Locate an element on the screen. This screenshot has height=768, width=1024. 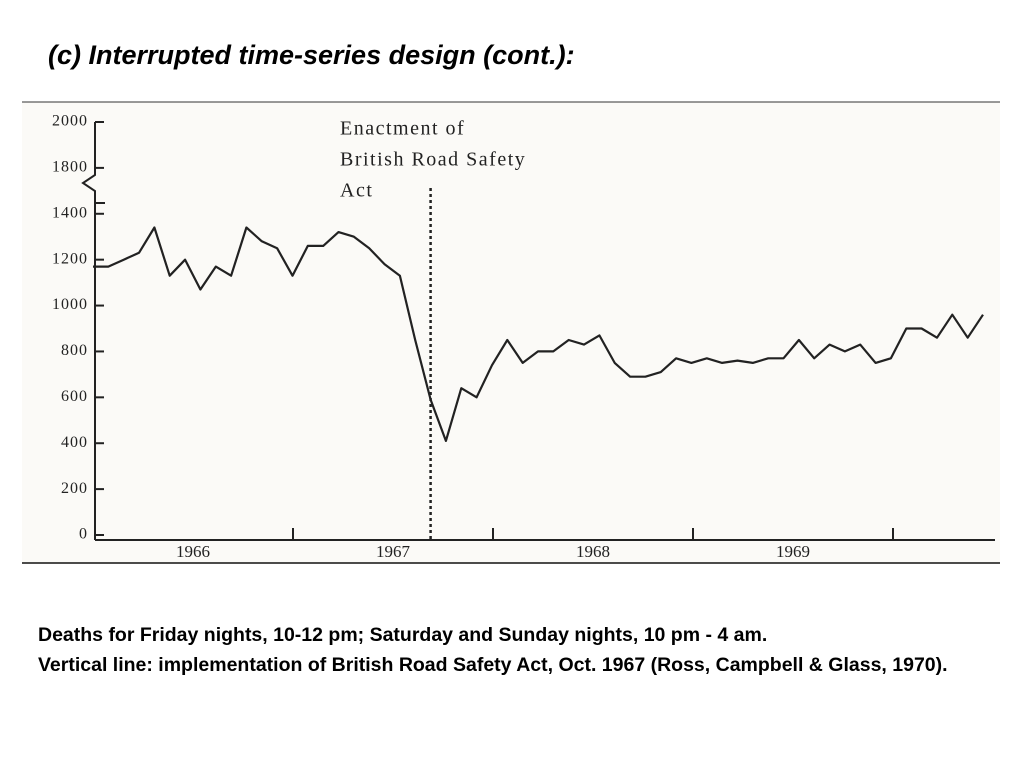
annotation-text: Act is located at coordinates (356, 191).